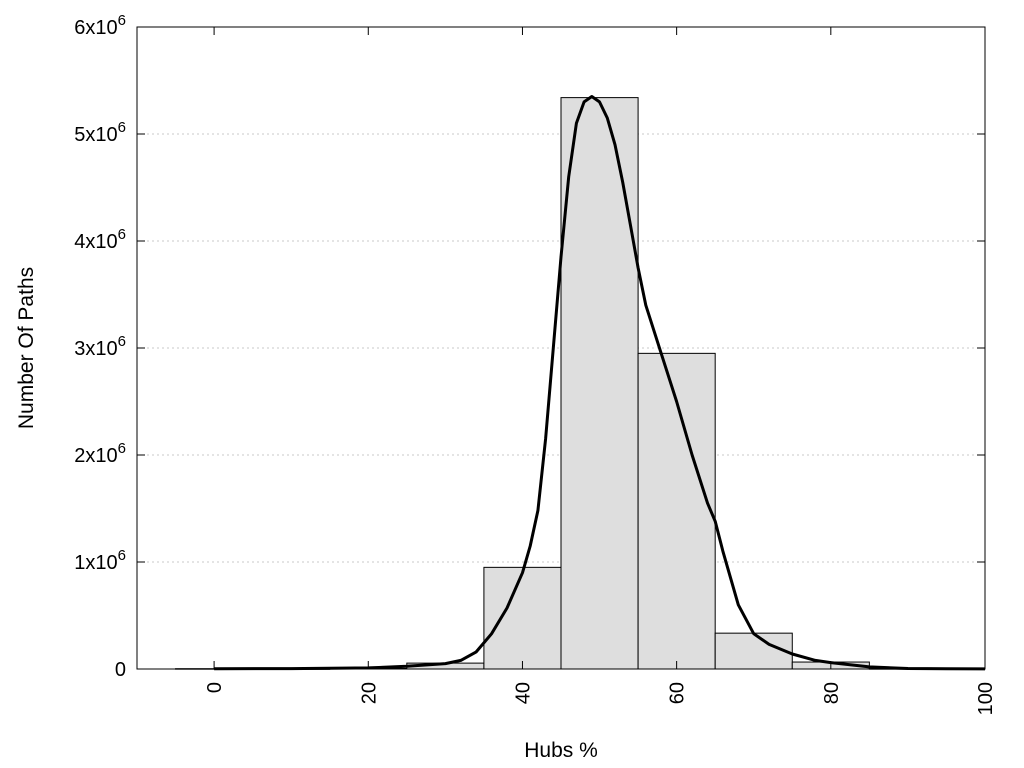  I want to click on y-tick-labels: 0 1x10⁶ 2x10⁶ 3x10⁶ 4x10⁶ 5x10⁶ 6x10⁶, so click(100, 346).